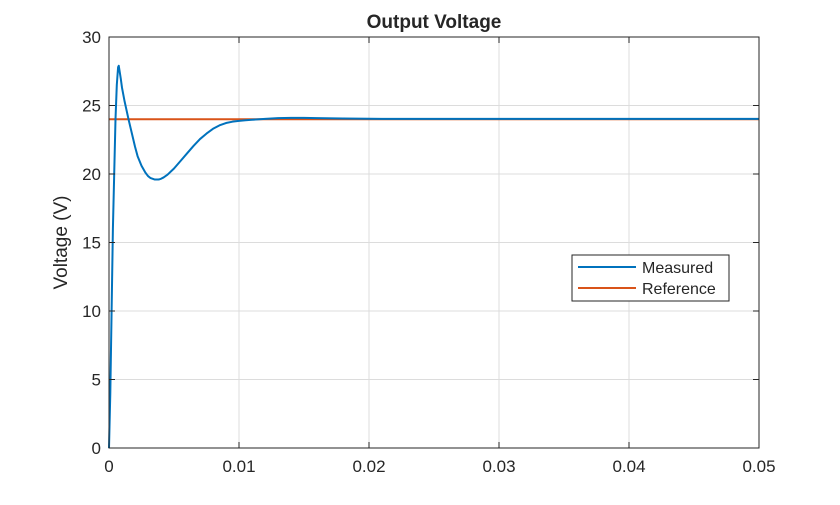 The image size is (840, 505). Describe the element at coordinates (108, 466) in the screenshot. I see `x-tick-label: 0` at that location.